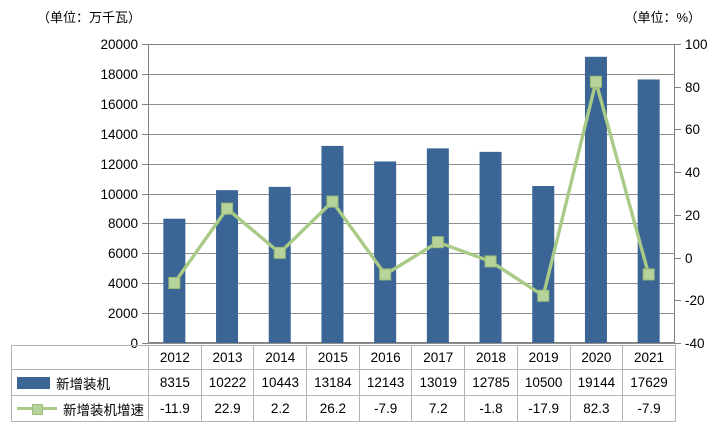 Image resolution: width=714 pixels, height=426 pixels. What do you see at coordinates (543, 382) in the screenshot?
I see `capacity-value-cell: 10500` at bounding box center [543, 382].